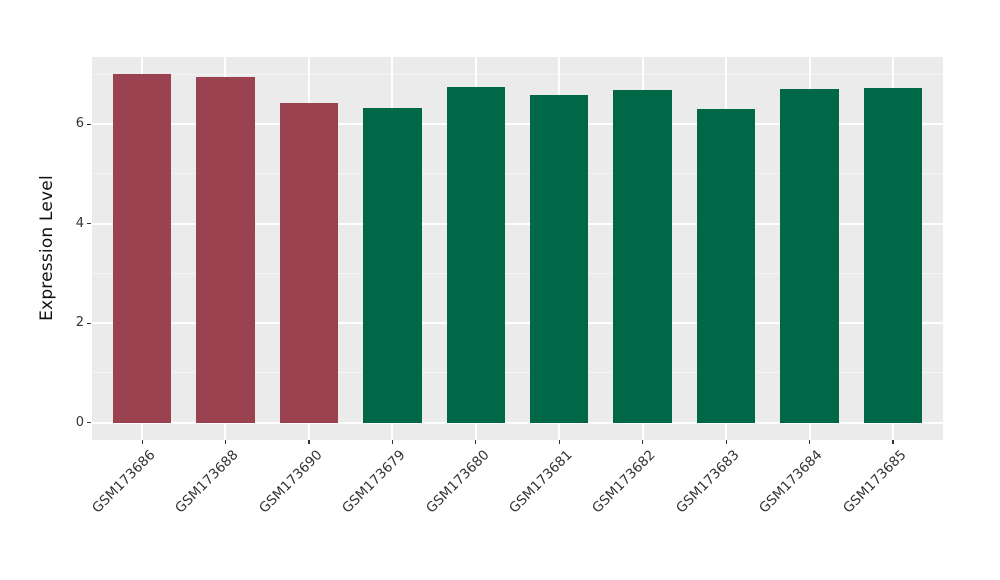  I want to click on bar-GSM173684, so click(809, 256).